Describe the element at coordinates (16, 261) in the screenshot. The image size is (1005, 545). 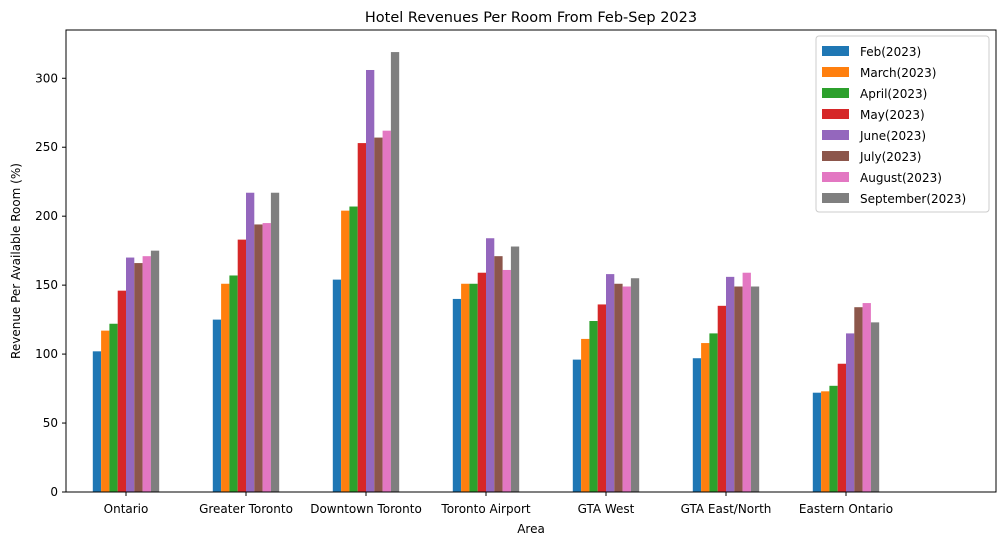
I see `y-axis-label: Revenue Per Available Room (%)` at that location.